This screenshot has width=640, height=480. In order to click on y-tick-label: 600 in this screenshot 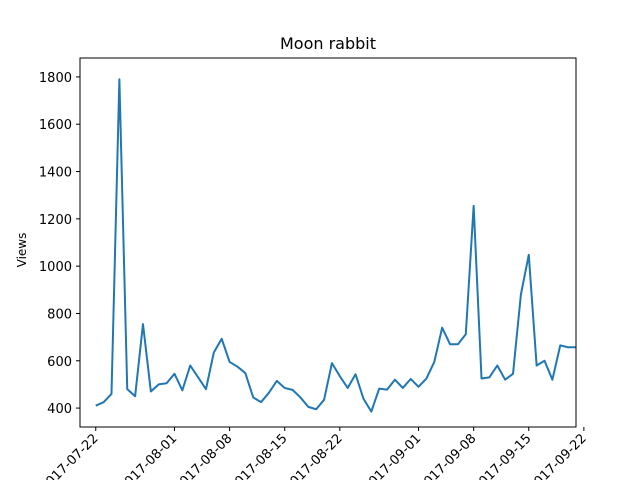, I will do `click(59, 362)`.